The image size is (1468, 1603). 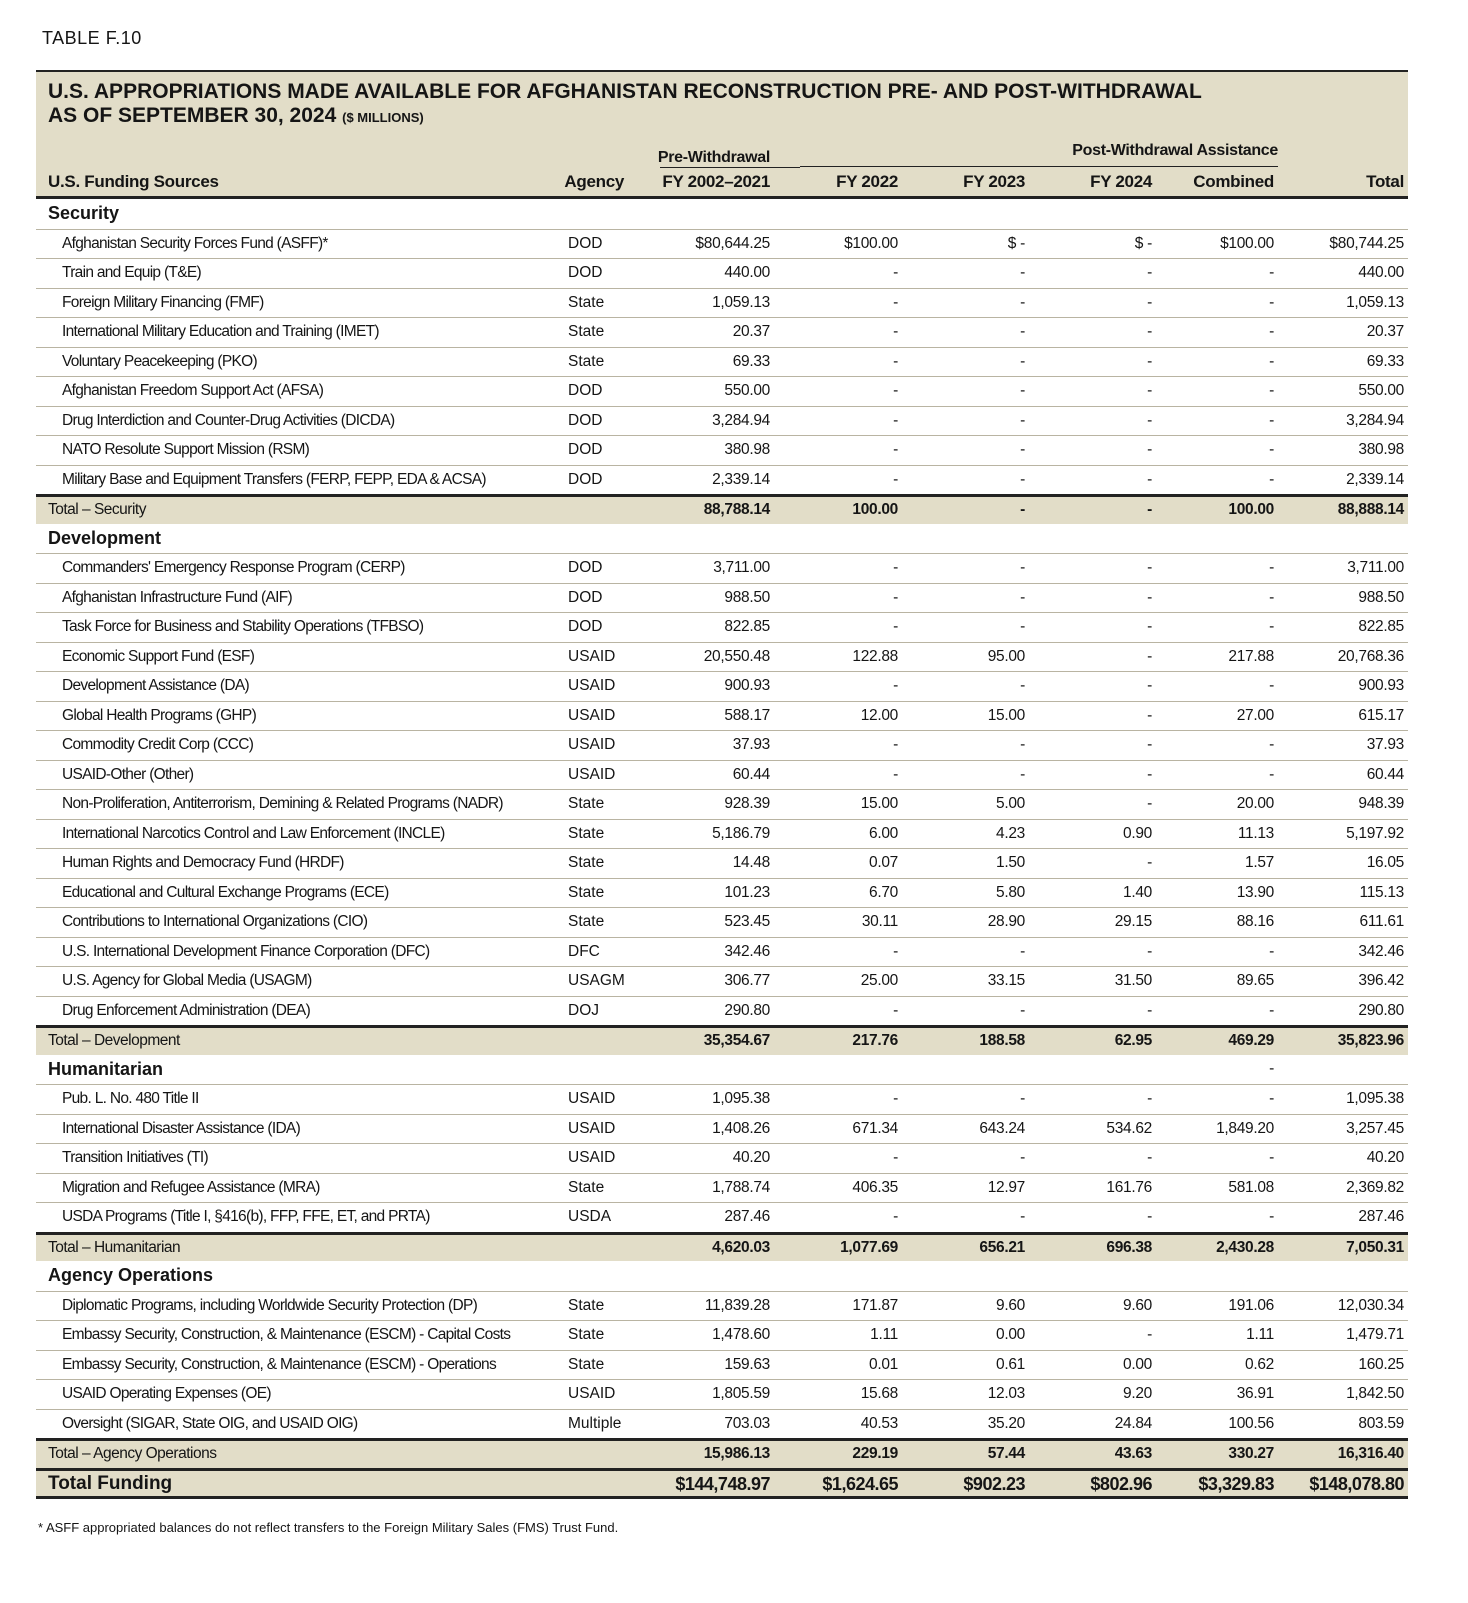 What do you see at coordinates (1137, 1393) in the screenshot?
I see `amount: 9.20` at bounding box center [1137, 1393].